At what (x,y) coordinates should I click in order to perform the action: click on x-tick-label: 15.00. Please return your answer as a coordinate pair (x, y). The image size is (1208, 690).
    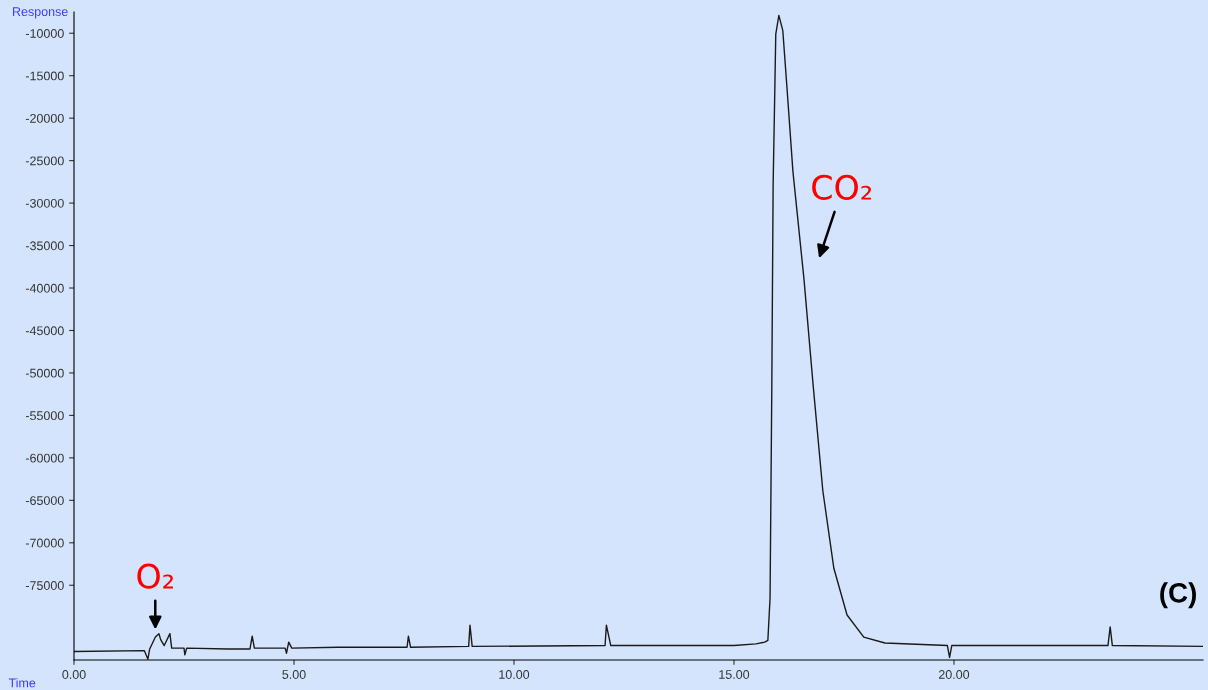
    Looking at the image, I should click on (734, 674).